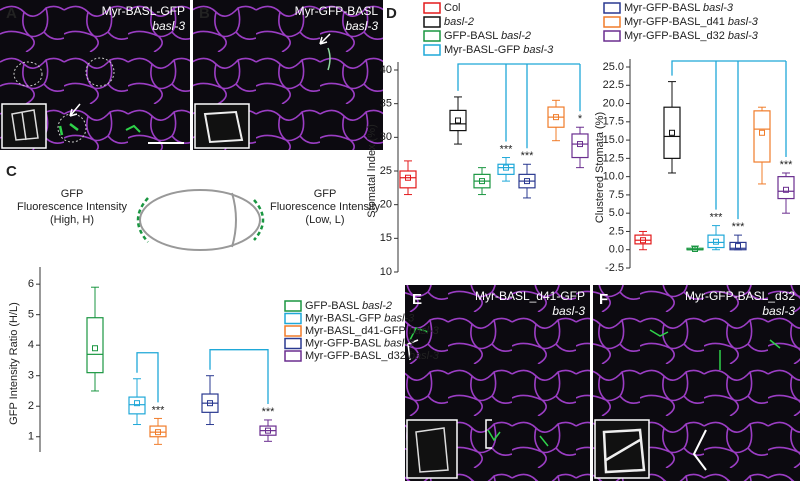 This screenshot has height=481, width=800. What do you see at coordinates (740, 296) in the screenshot?
I see `image-title: Myr-GFP-BASL_d32` at bounding box center [740, 296].